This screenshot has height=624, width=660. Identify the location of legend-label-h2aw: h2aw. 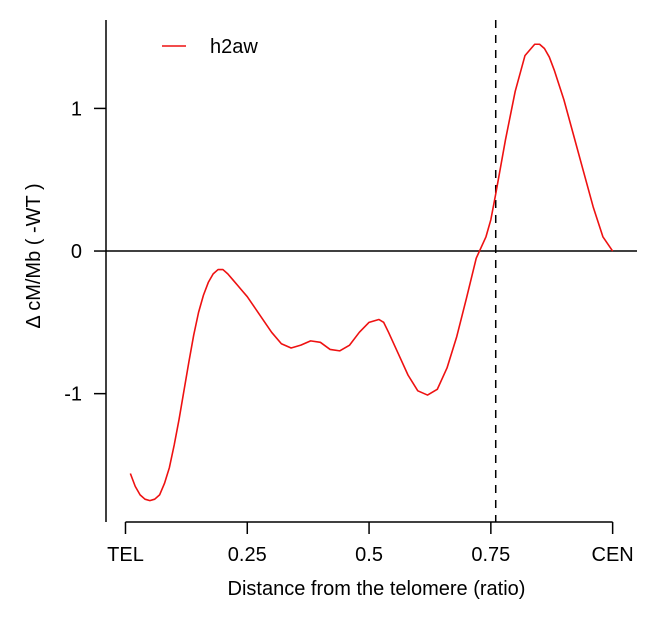
(234, 47).